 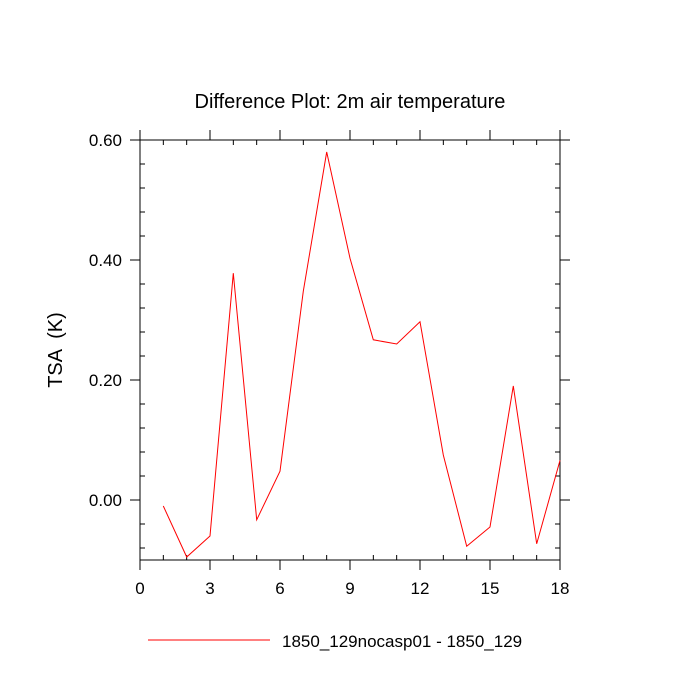 I want to click on x-tick-labels: 0 3 6 9 12 15 18, so click(x=352, y=588).